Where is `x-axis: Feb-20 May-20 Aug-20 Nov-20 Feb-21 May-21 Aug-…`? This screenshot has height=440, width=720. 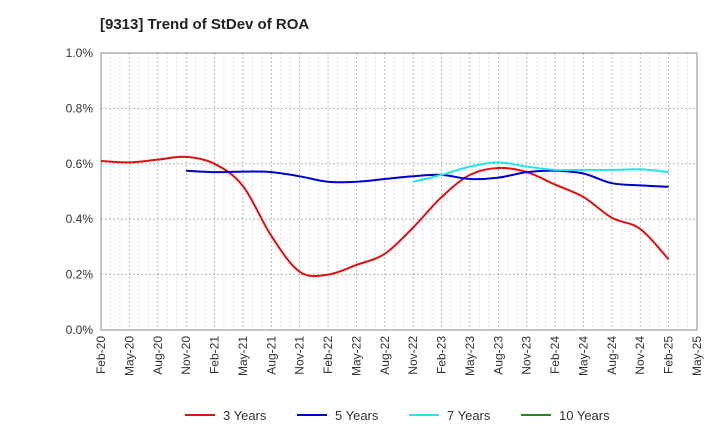 x-axis: Feb-20 May-20 Aug-20 Nov-20 Feb-21 May-21 Aug-… is located at coordinates (399, 356).